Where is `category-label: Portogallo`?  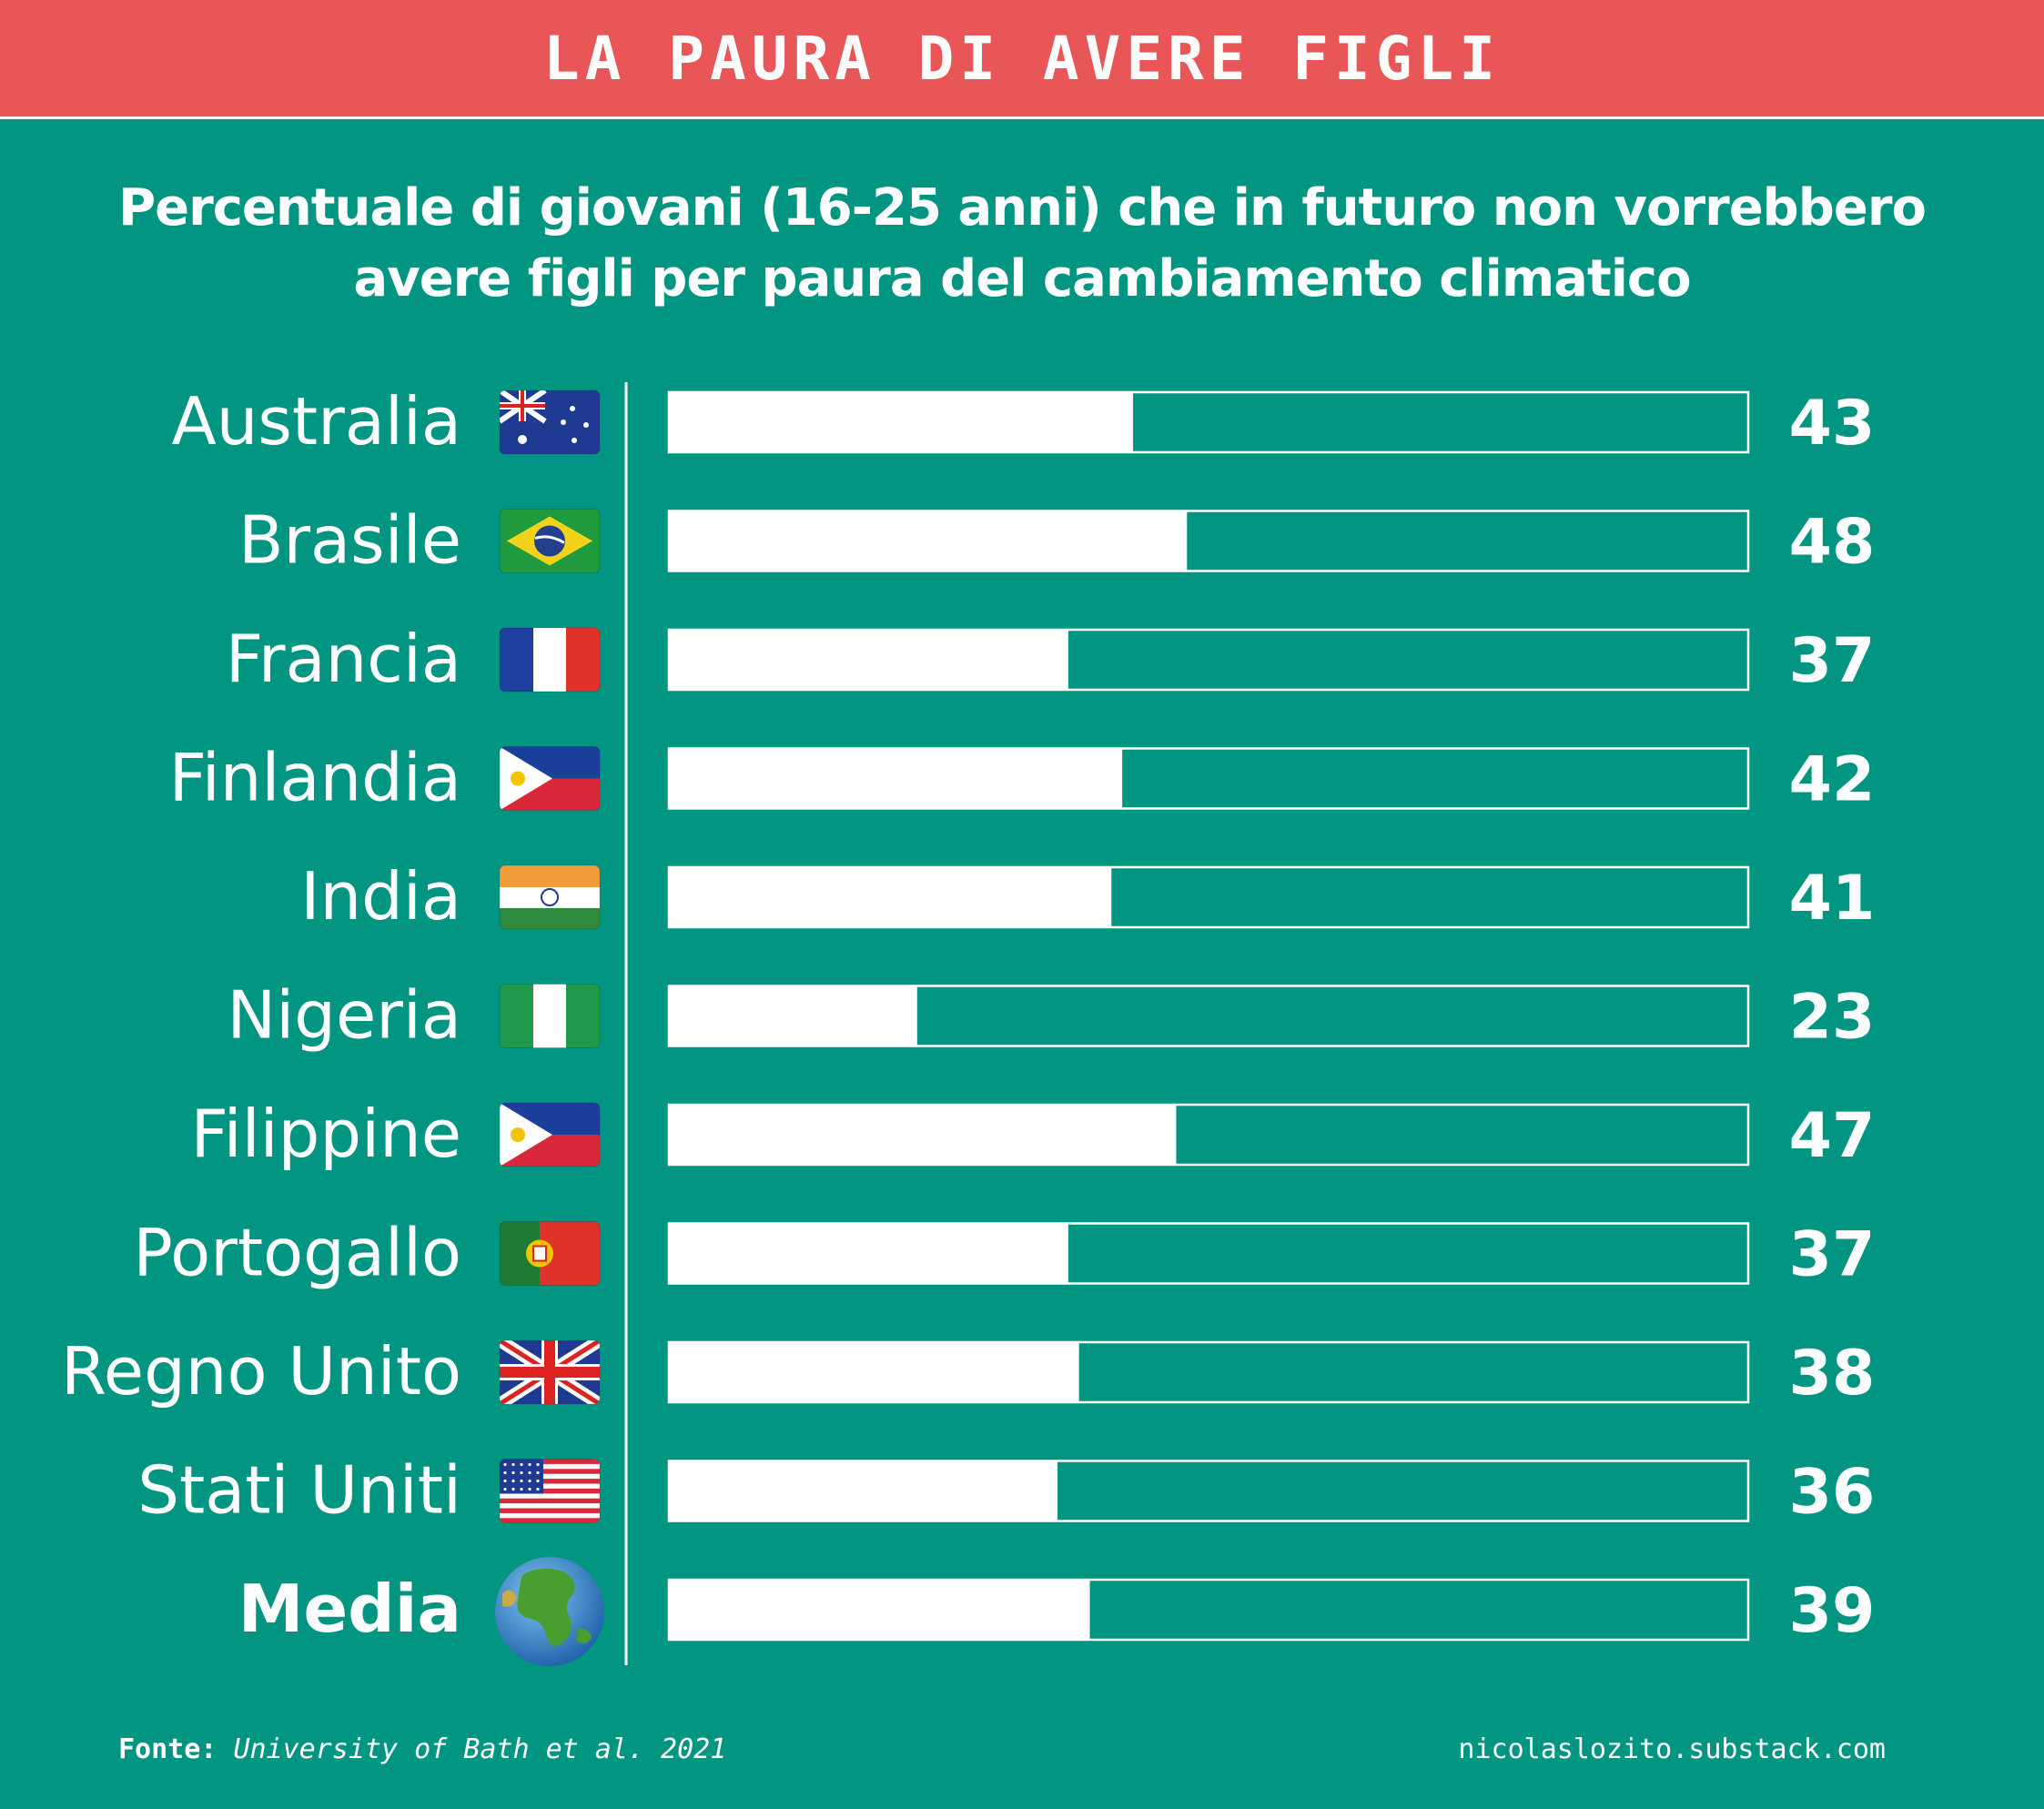
category-label: Portogallo is located at coordinates (297, 1253).